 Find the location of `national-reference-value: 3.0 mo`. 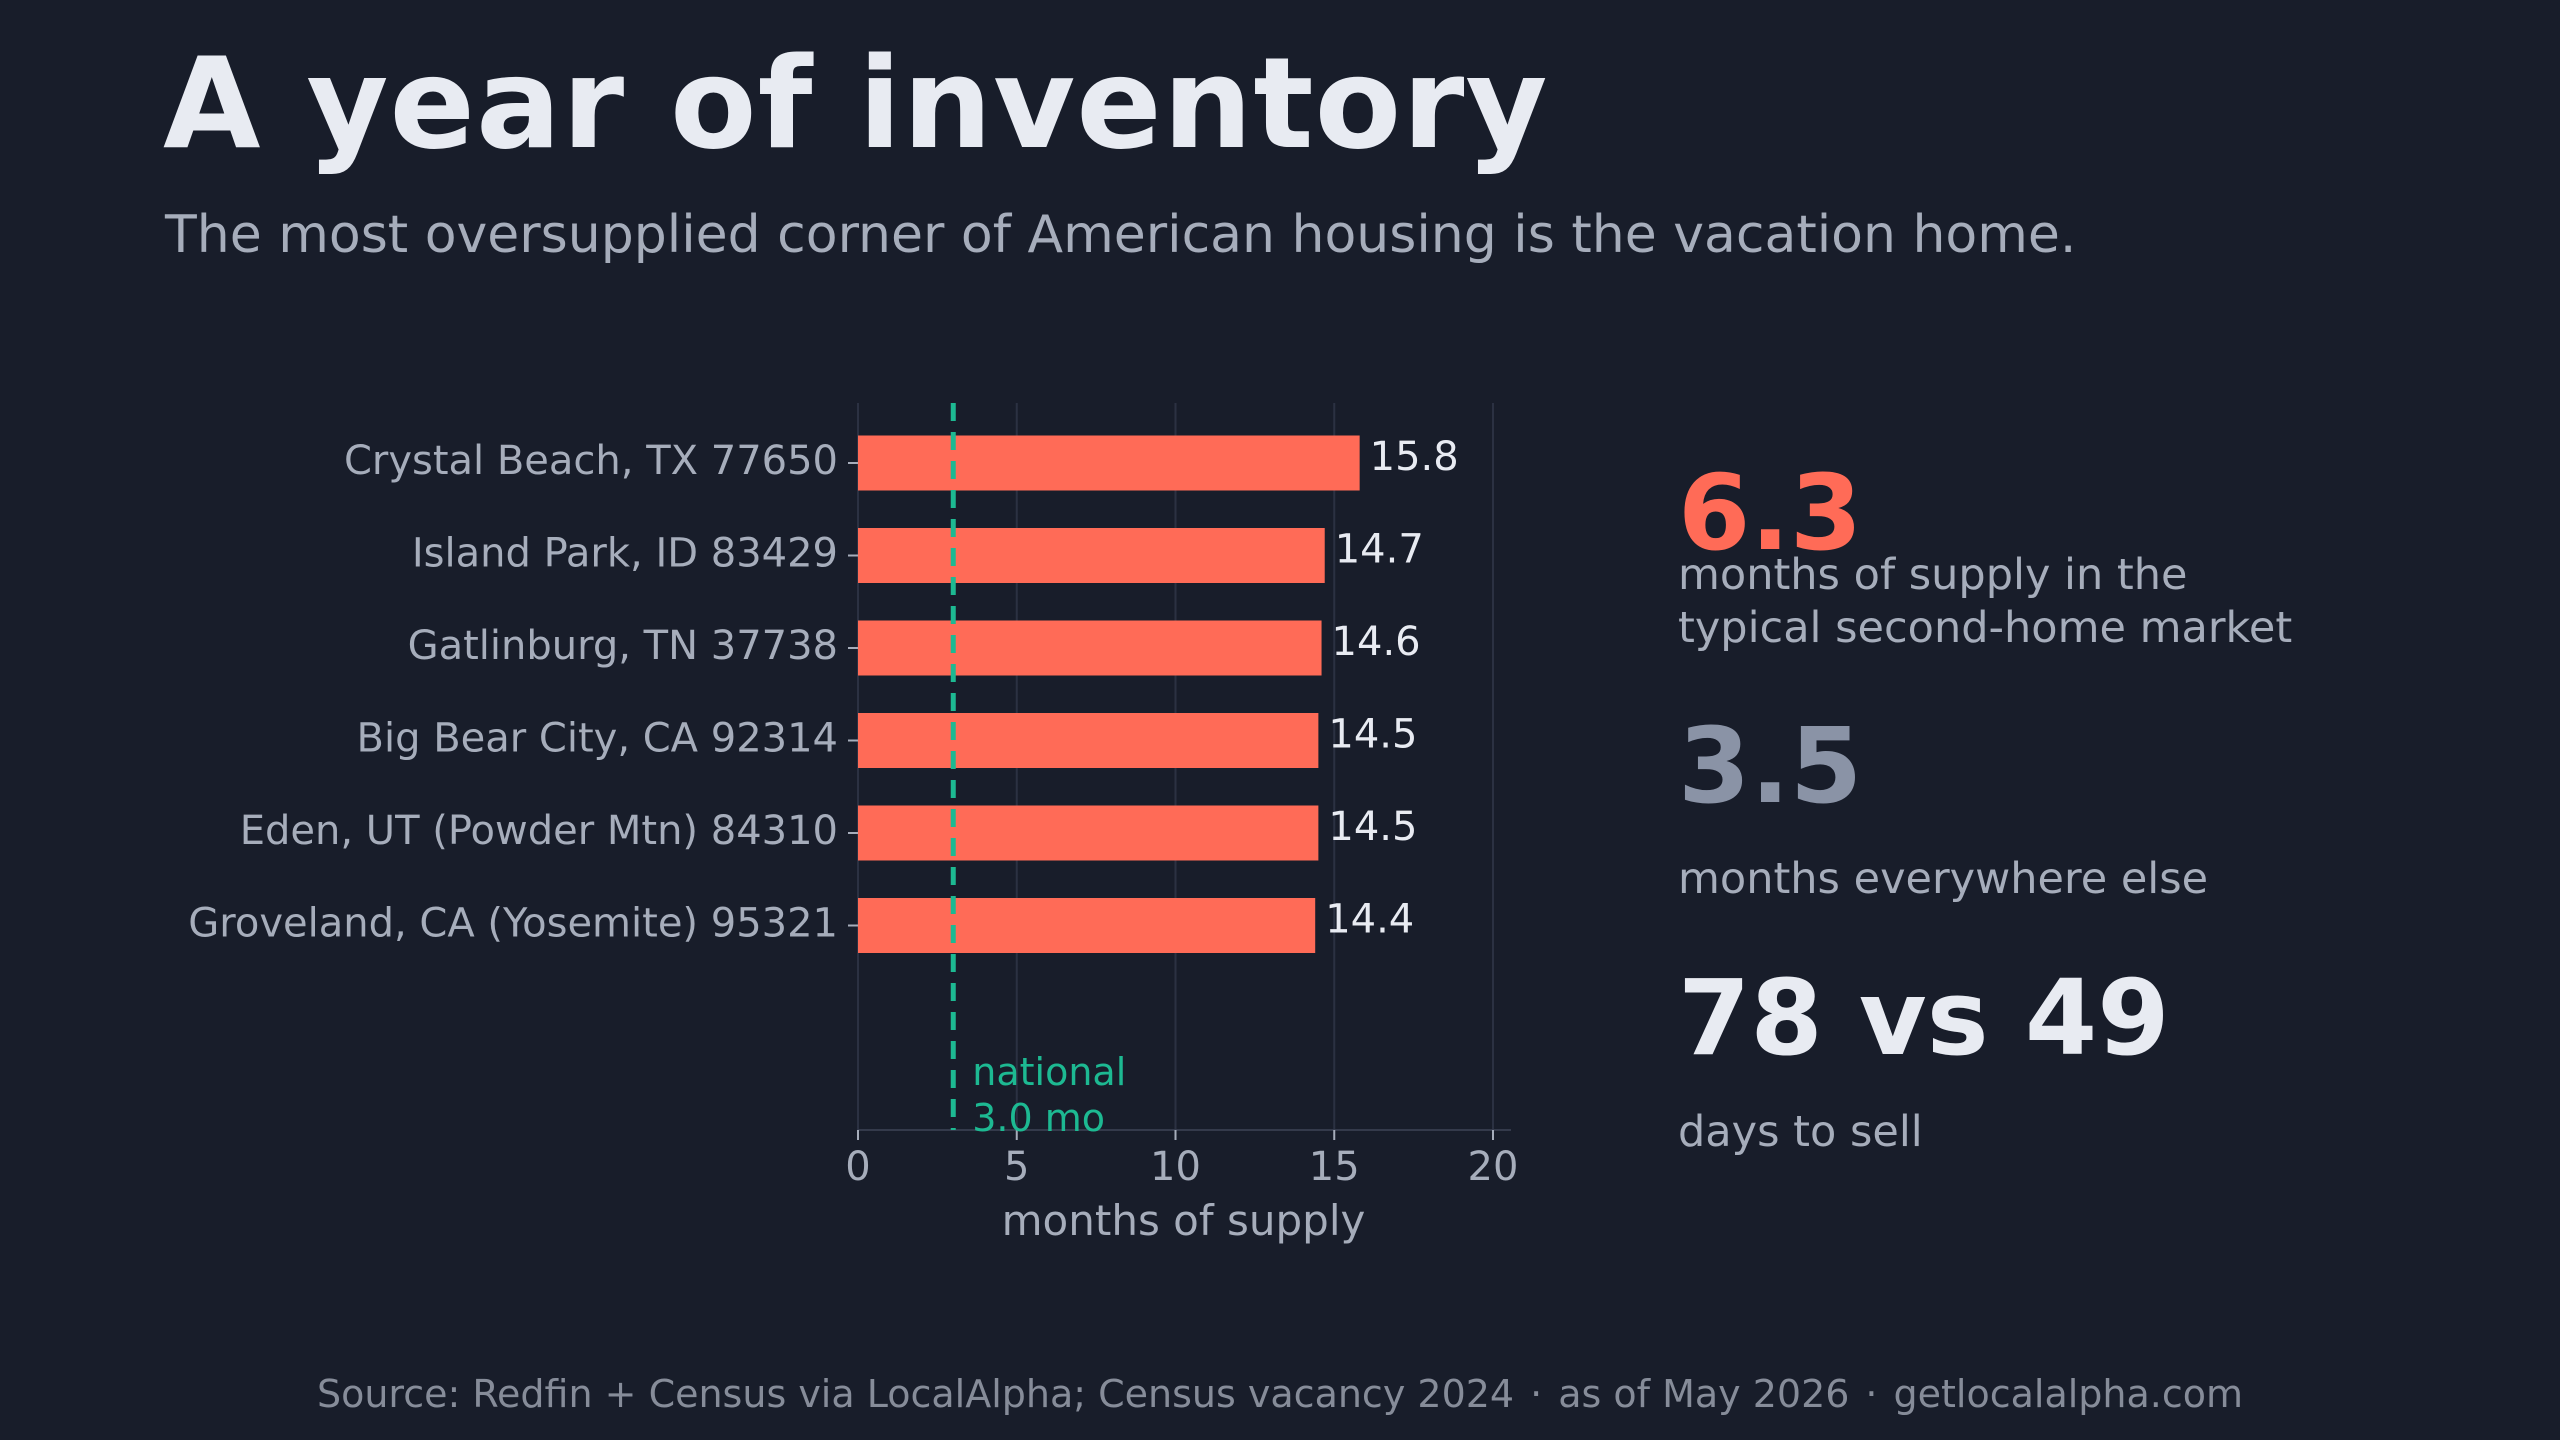

national-reference-value: 3.0 mo is located at coordinates (1038, 1118).